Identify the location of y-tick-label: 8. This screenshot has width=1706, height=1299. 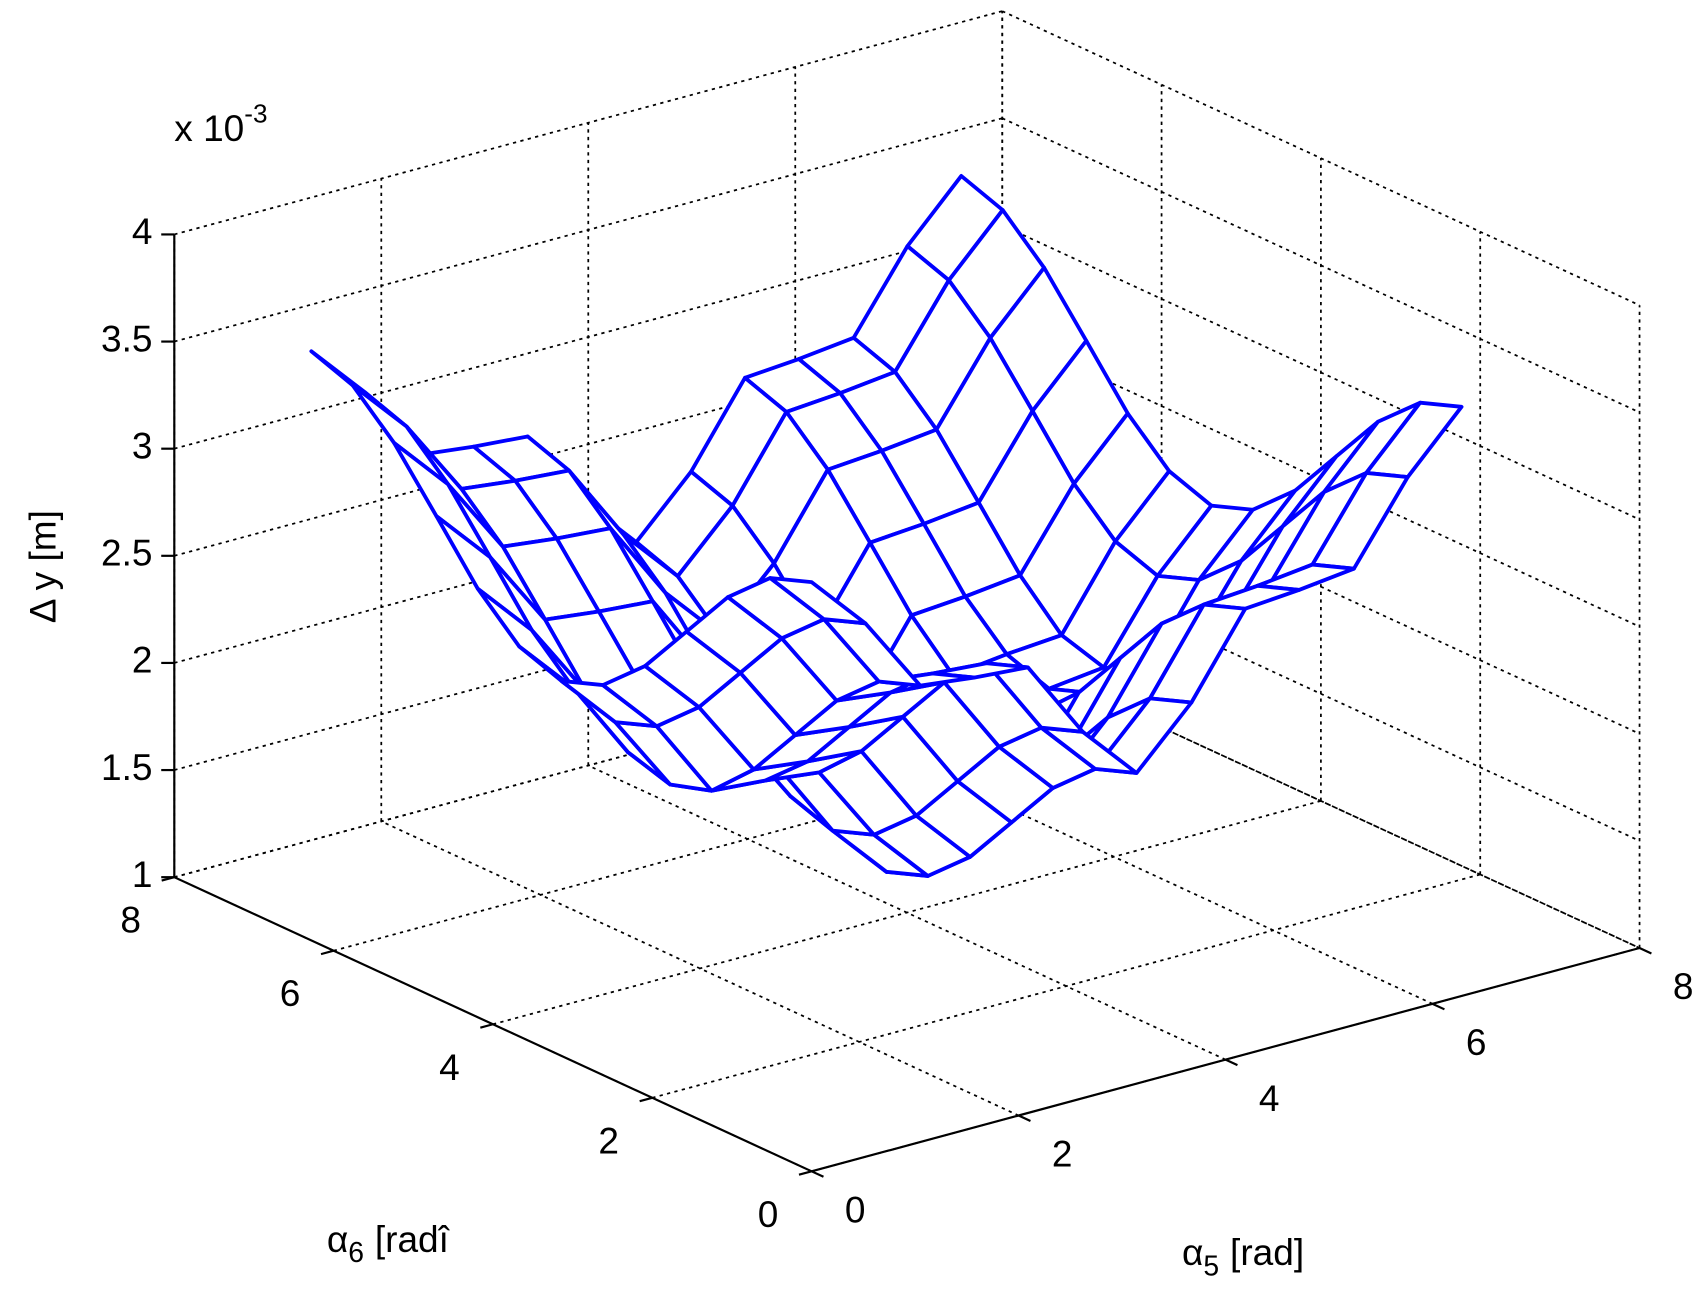
(130, 920).